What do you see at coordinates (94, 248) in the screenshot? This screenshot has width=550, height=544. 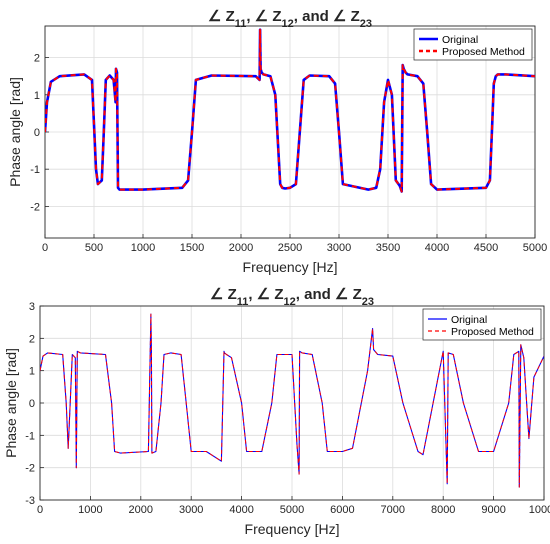 I see `x-tick-label: 500` at bounding box center [94, 248].